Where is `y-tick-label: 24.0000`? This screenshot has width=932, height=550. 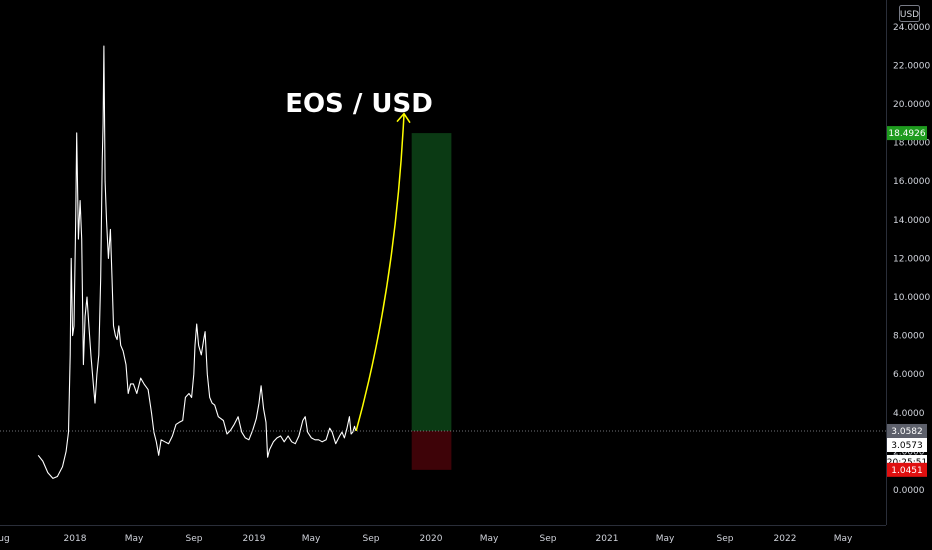 y-tick-label: 24.0000 is located at coordinates (911, 28).